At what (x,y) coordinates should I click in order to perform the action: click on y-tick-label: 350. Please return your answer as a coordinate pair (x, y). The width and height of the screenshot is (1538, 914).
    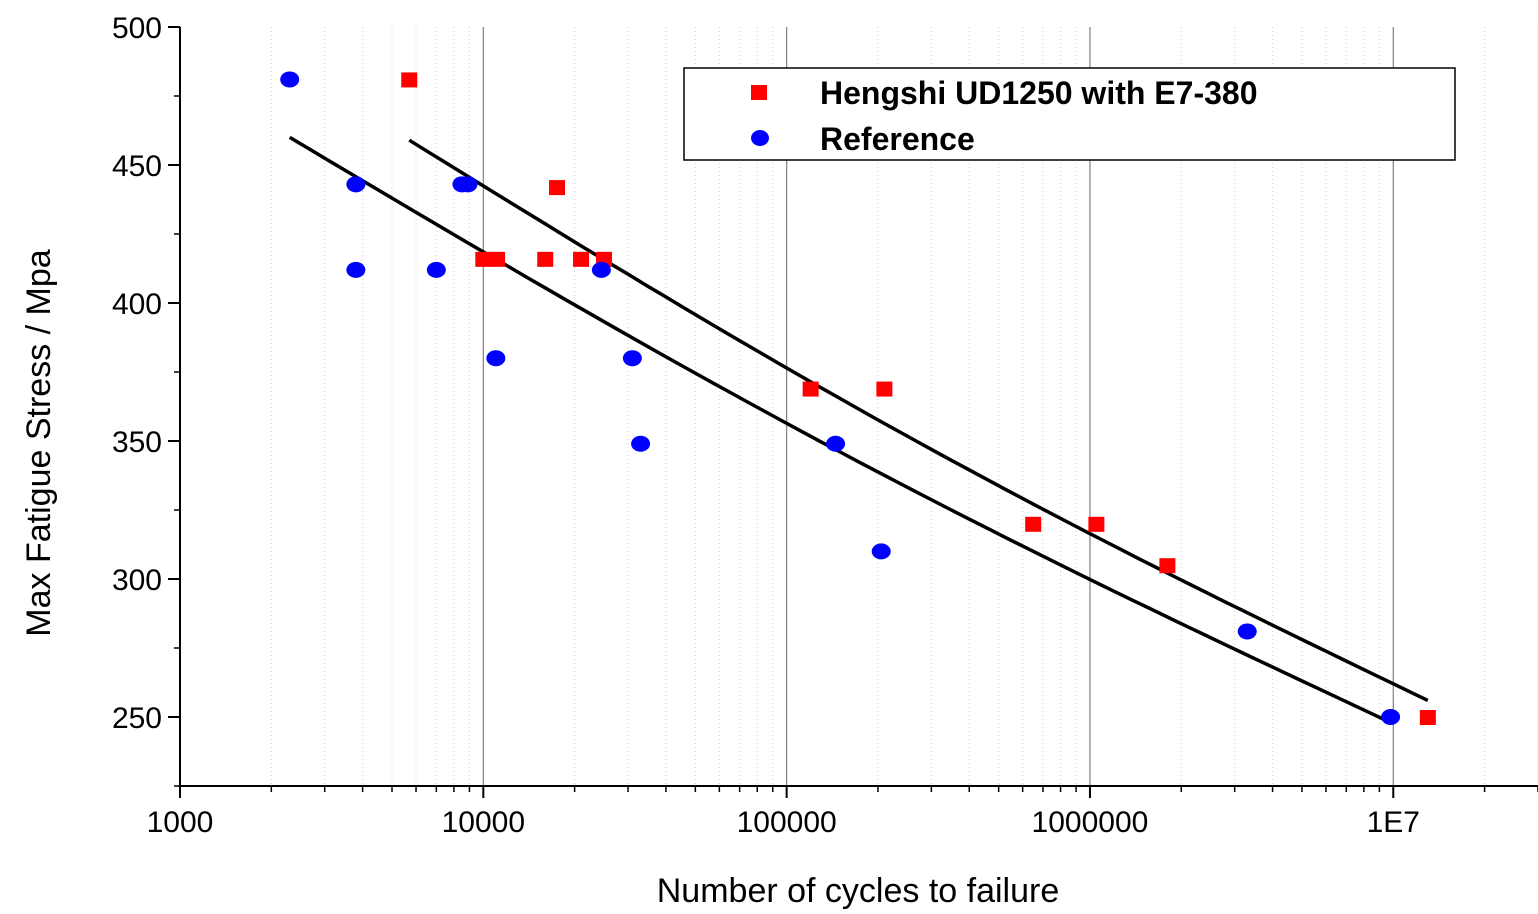
    Looking at the image, I should click on (137, 442).